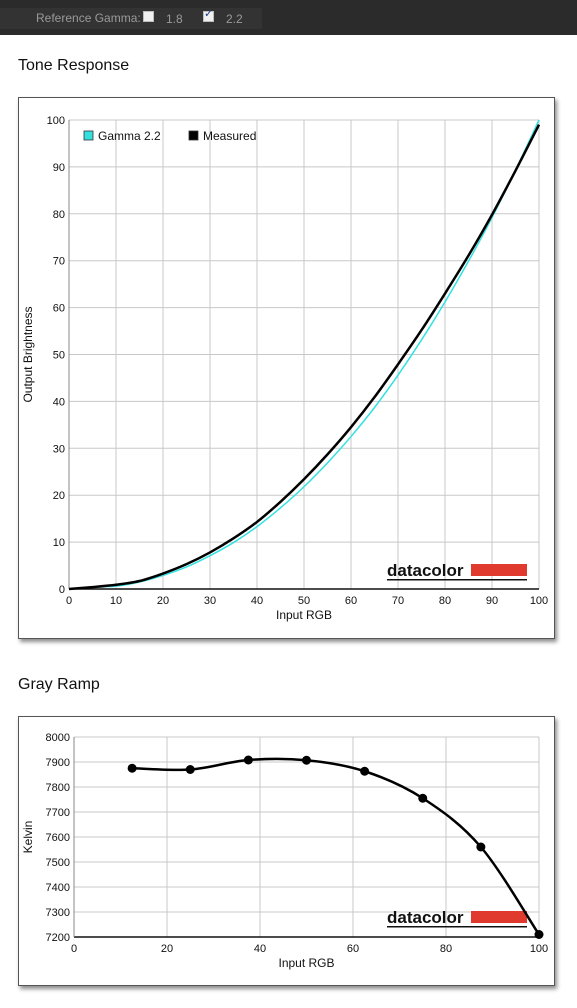 The width and height of the screenshot is (577, 1008). I want to click on y-tick-label: 70, so click(59, 262).